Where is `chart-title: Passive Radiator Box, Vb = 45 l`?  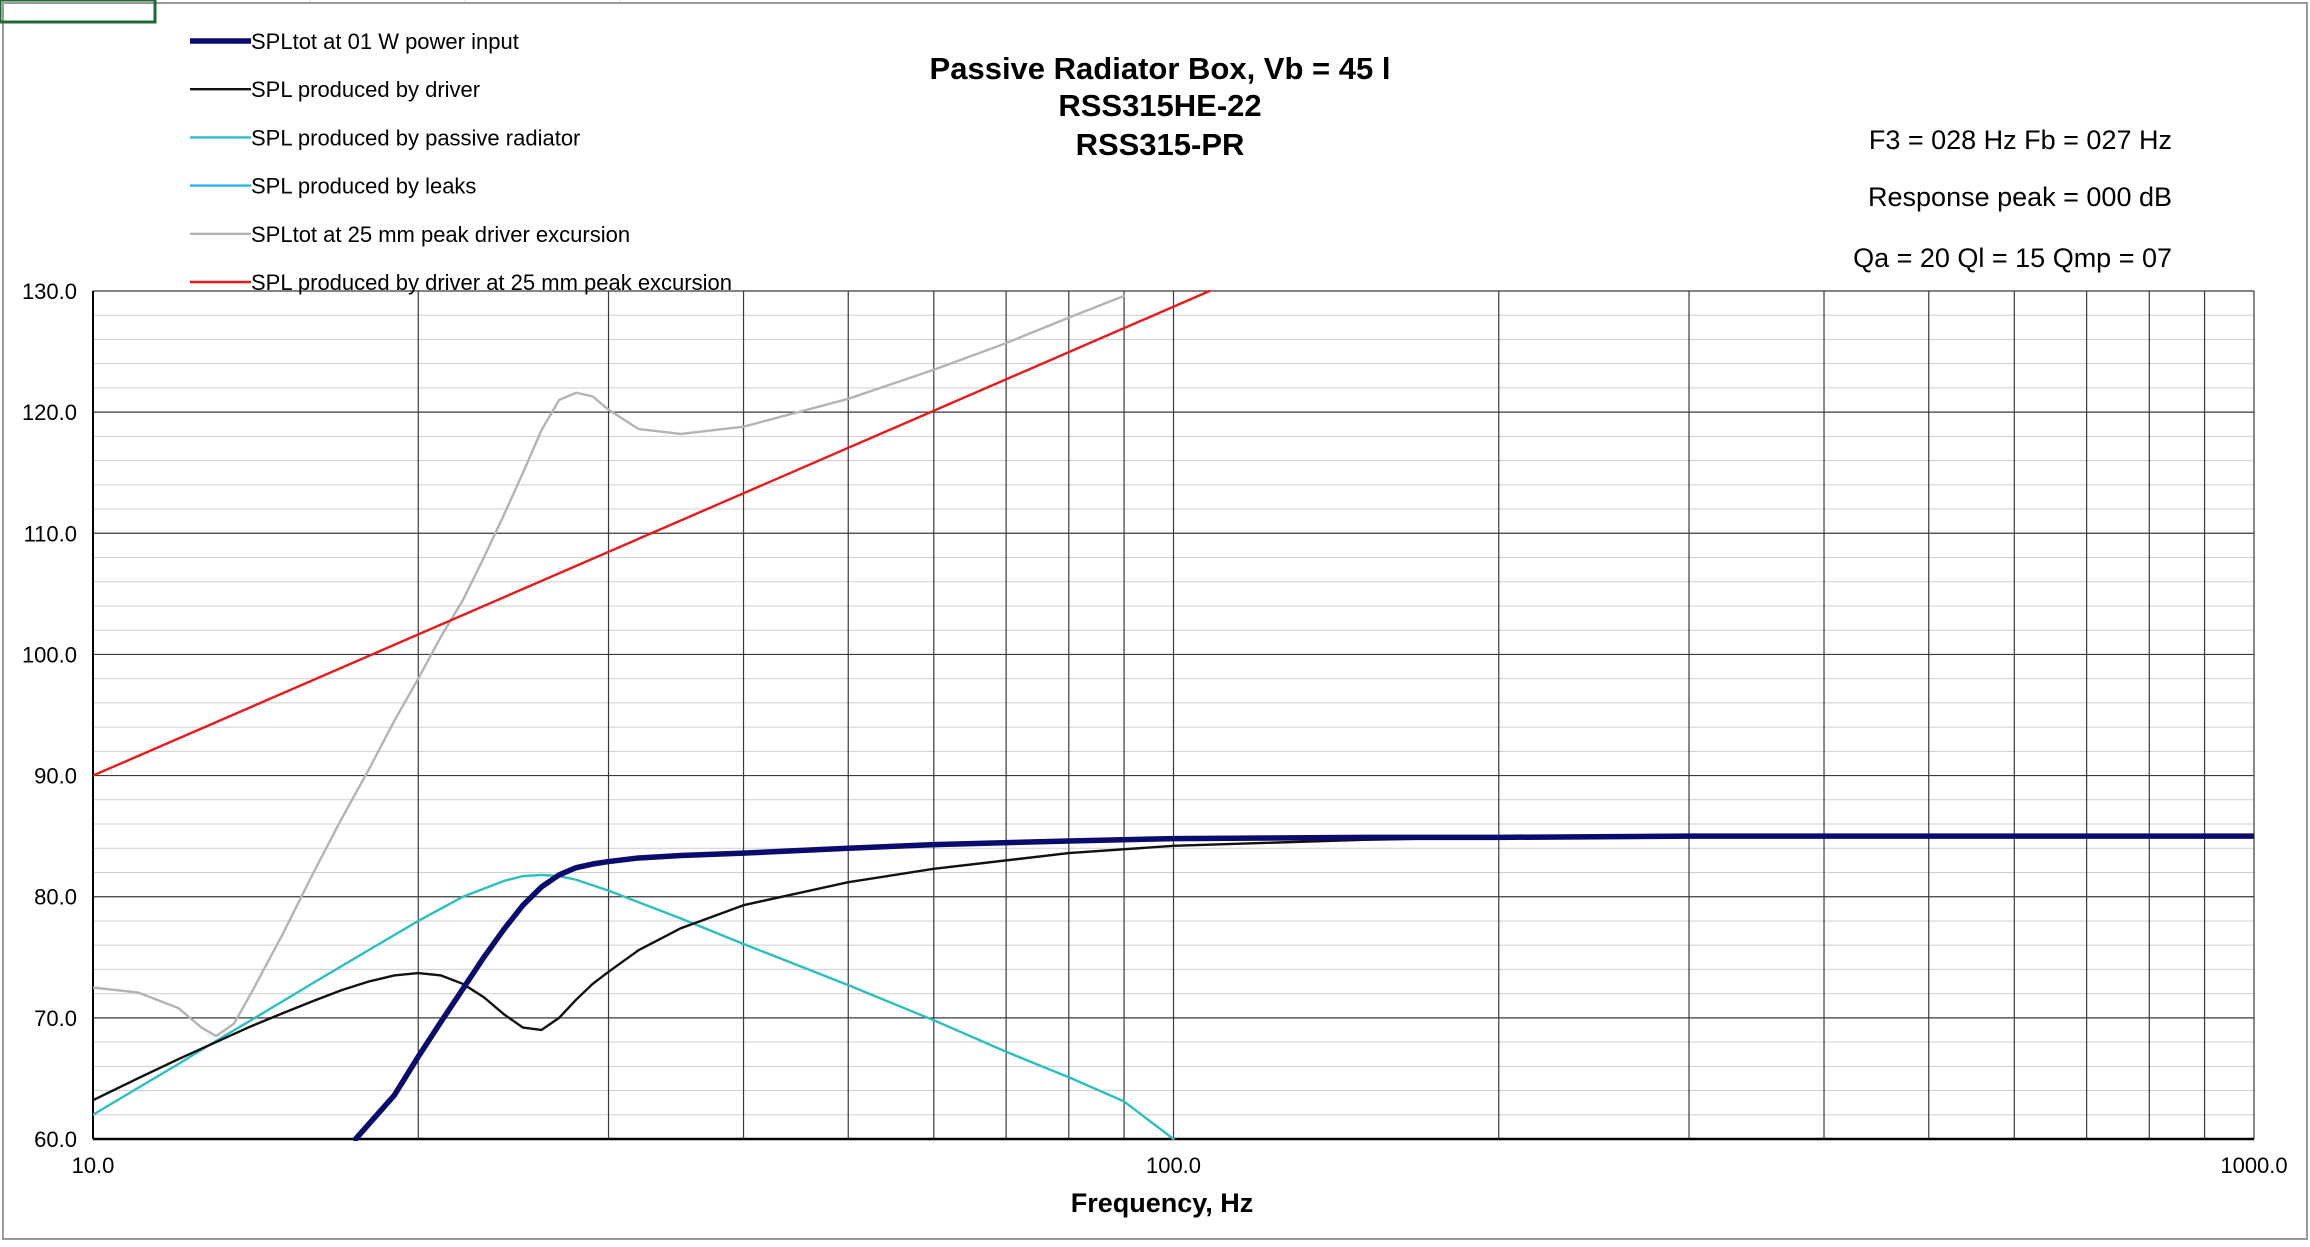
chart-title: Passive Radiator Box, Vb = 45 l is located at coordinates (1160, 68).